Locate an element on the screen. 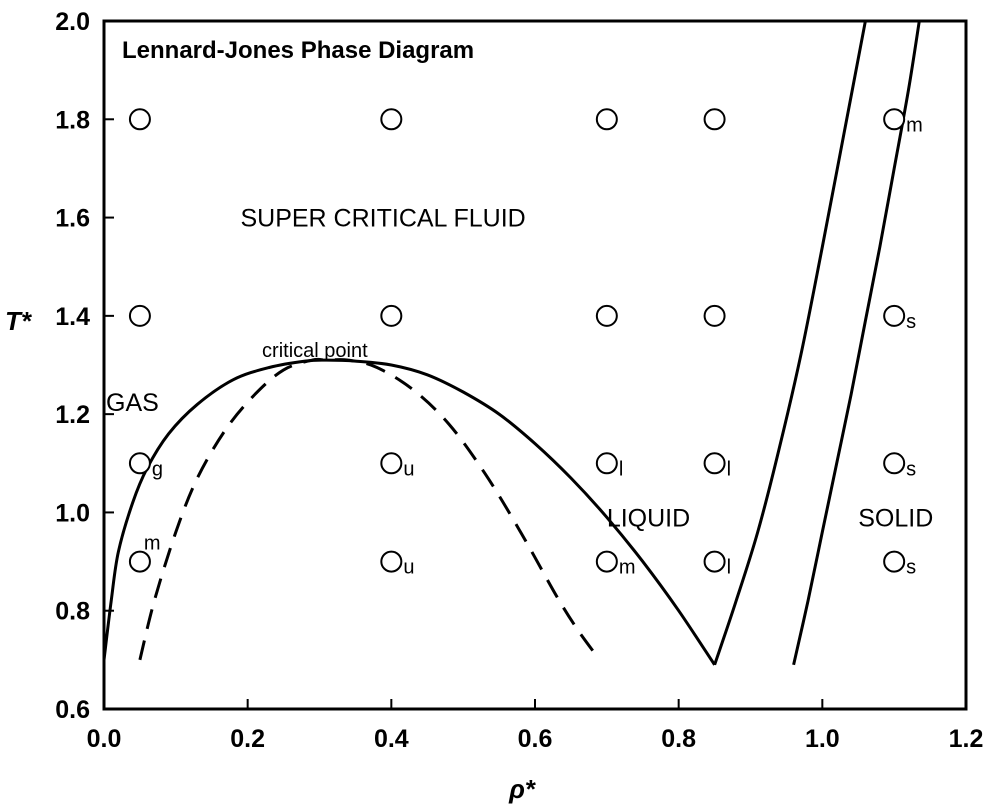 The width and height of the screenshot is (997, 804). x-axis-title: ρ* is located at coordinates (522, 789).